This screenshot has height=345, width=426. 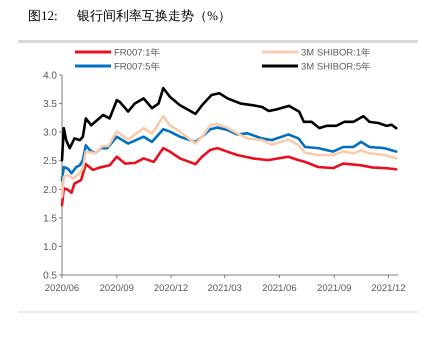 I want to click on x-tick-label: 2020/06, so click(x=62, y=288).